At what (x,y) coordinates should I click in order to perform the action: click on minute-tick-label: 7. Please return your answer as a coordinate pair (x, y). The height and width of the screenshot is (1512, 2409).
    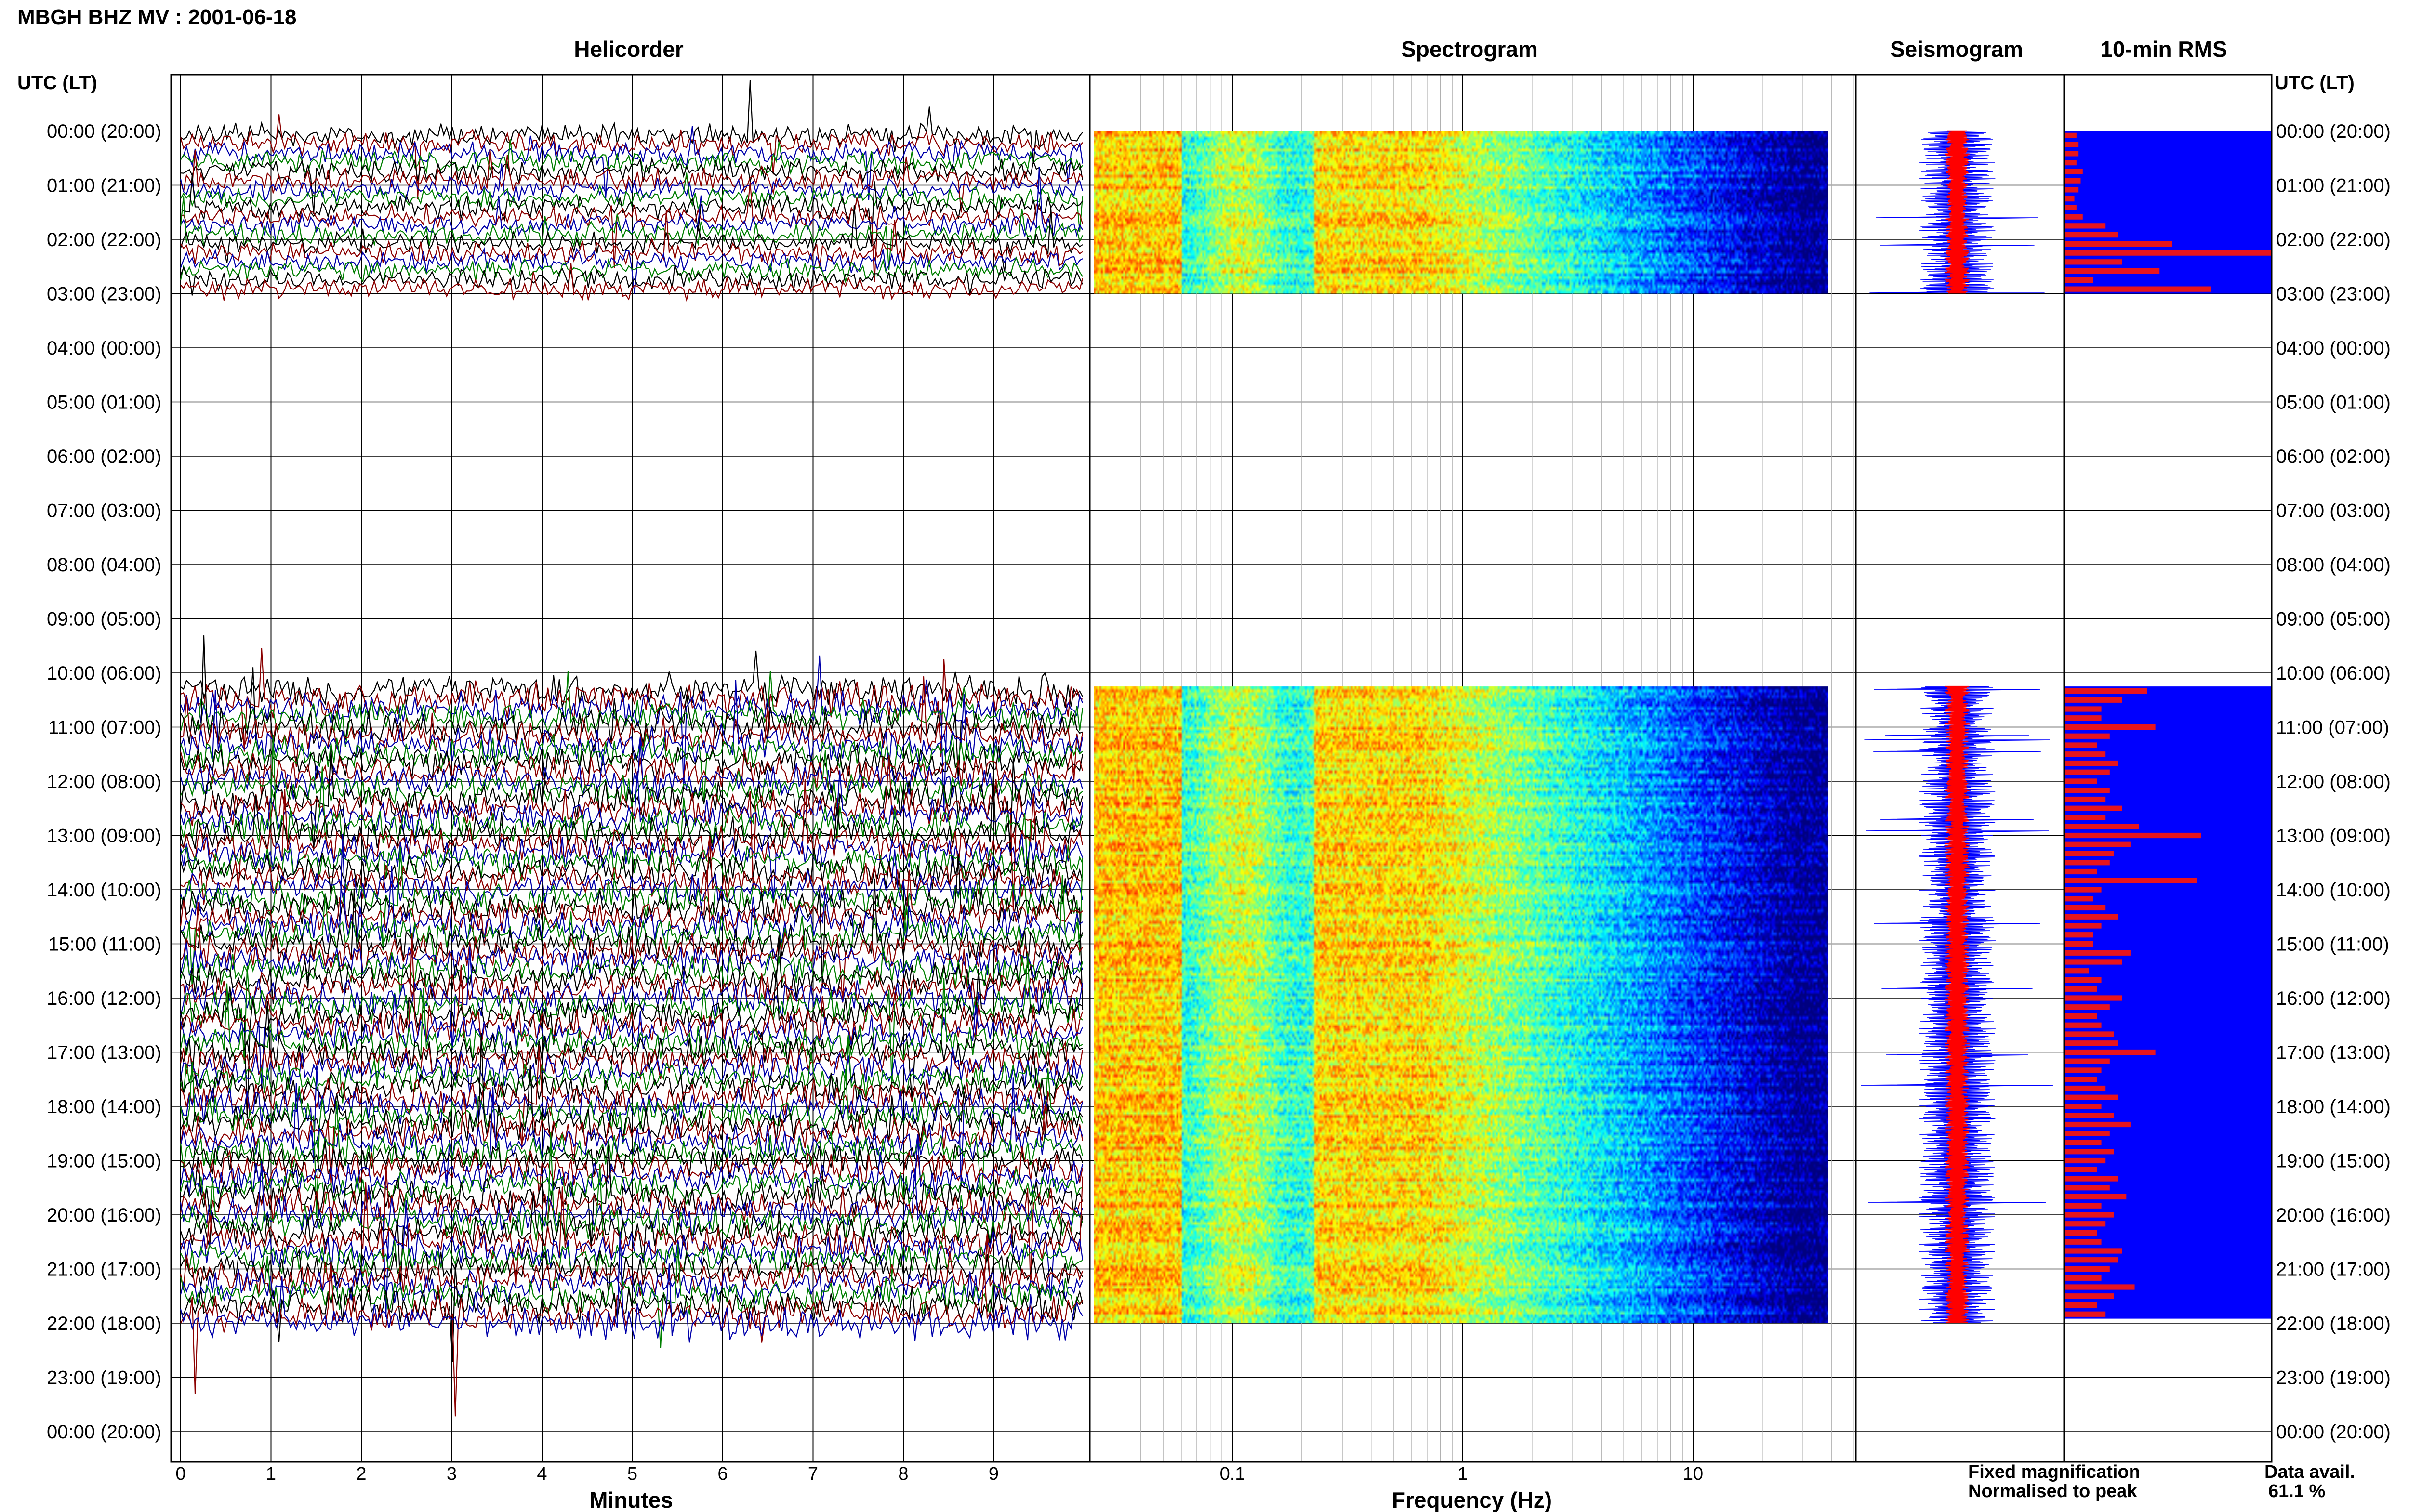
    Looking at the image, I should click on (813, 1474).